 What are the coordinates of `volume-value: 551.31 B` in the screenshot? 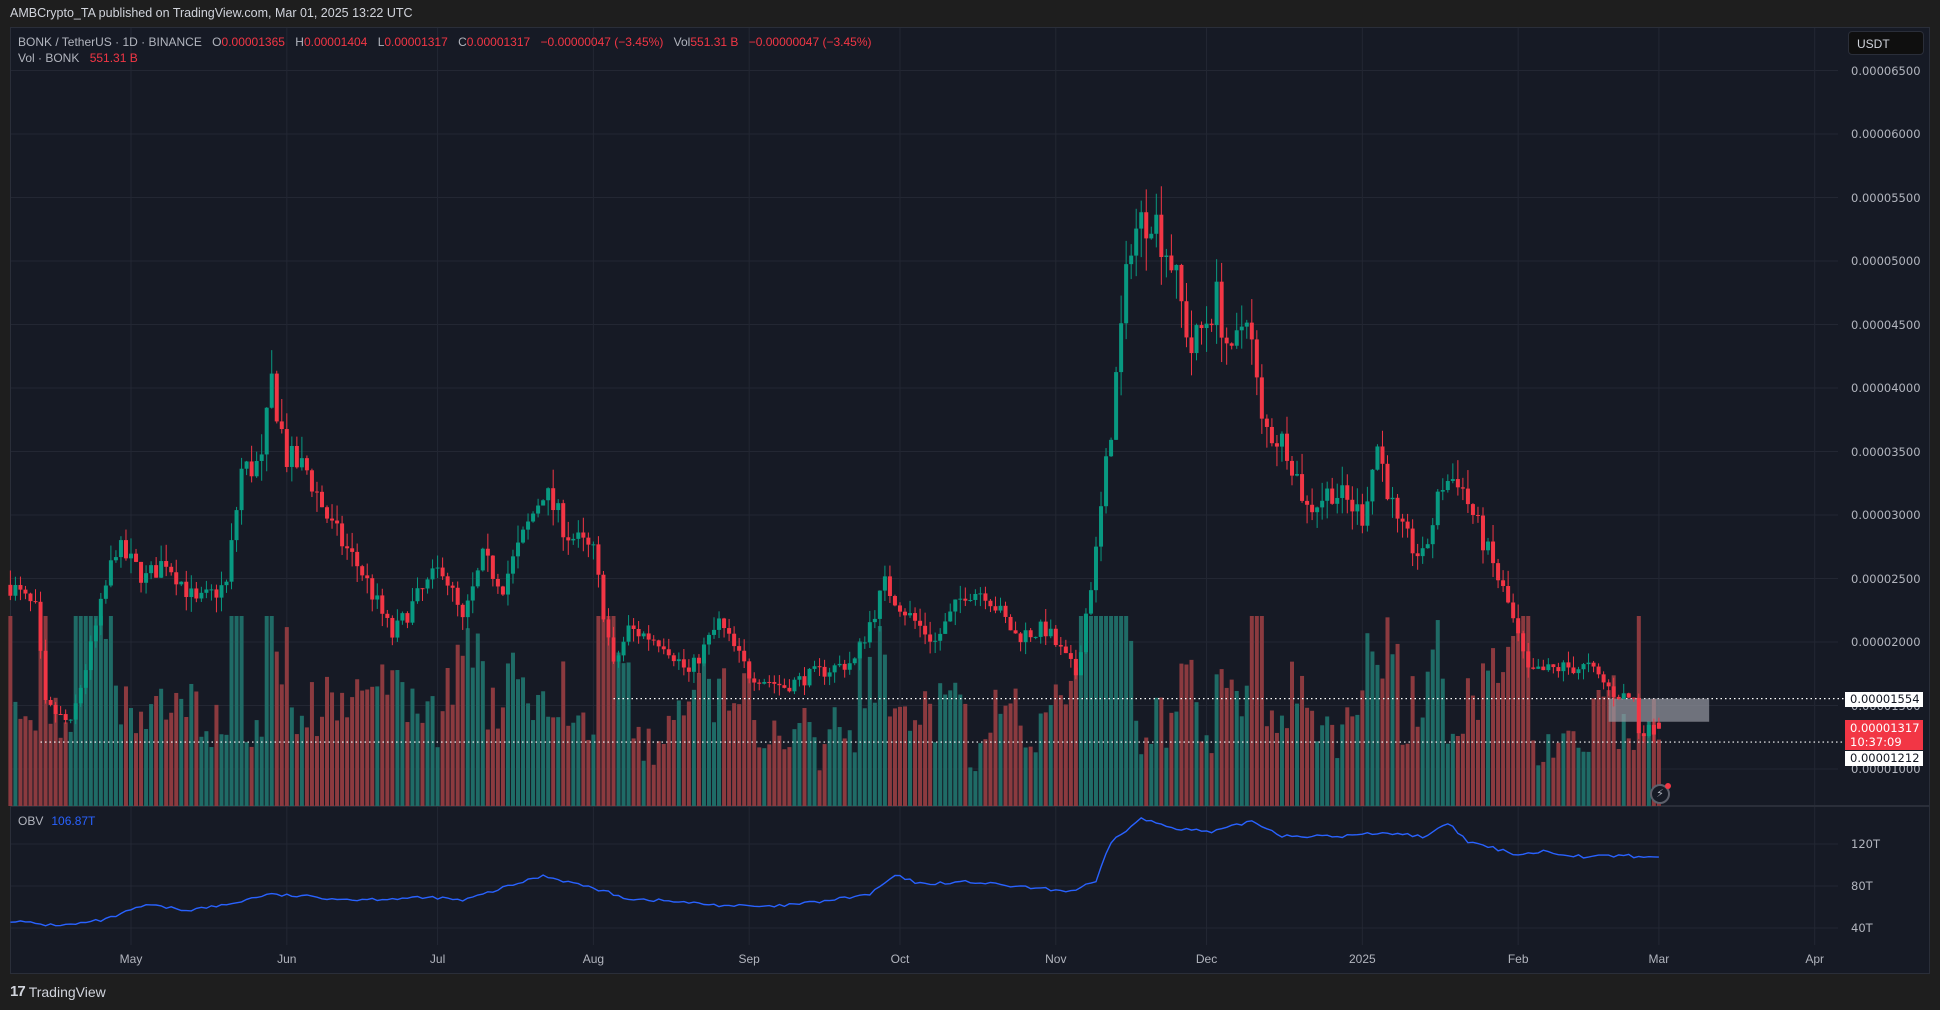 It's located at (714, 42).